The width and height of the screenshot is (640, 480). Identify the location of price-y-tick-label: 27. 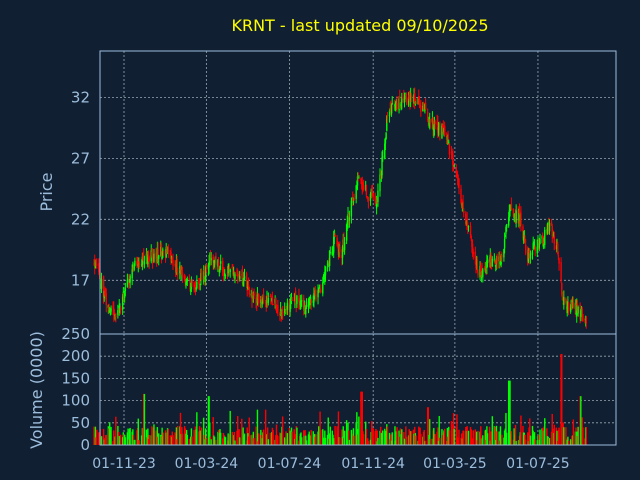
(80, 158).